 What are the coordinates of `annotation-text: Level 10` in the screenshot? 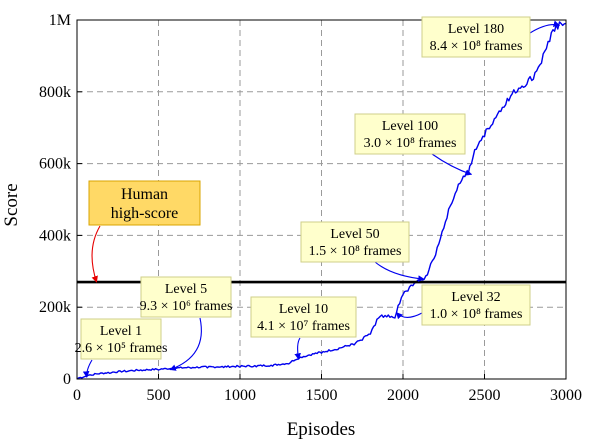 It's located at (303, 309).